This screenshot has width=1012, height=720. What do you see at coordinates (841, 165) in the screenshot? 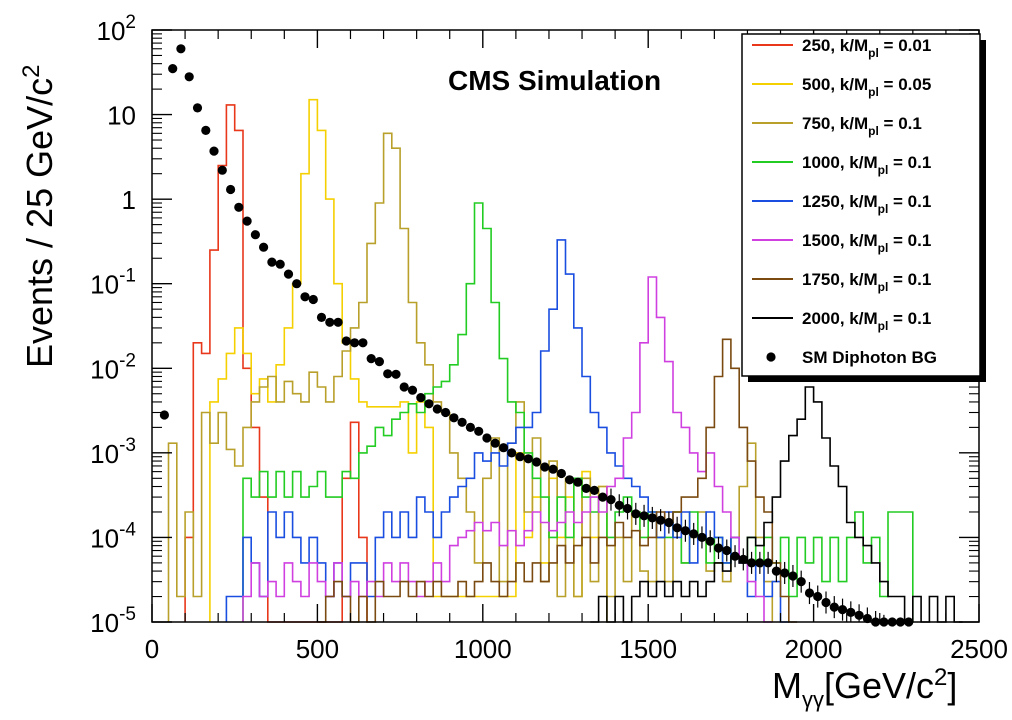
I see `legend-entry-3: 1000, k/Mpl = 0.1` at bounding box center [841, 165].